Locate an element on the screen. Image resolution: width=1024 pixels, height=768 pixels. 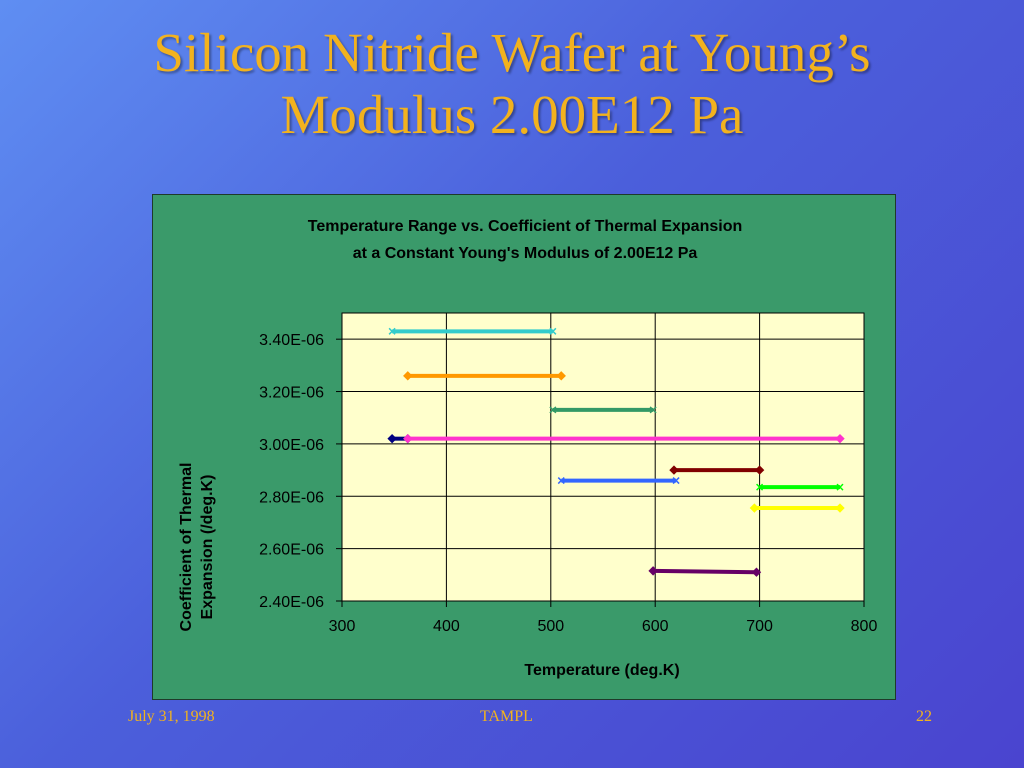
footer-org: TAMPL is located at coordinates (506, 716).